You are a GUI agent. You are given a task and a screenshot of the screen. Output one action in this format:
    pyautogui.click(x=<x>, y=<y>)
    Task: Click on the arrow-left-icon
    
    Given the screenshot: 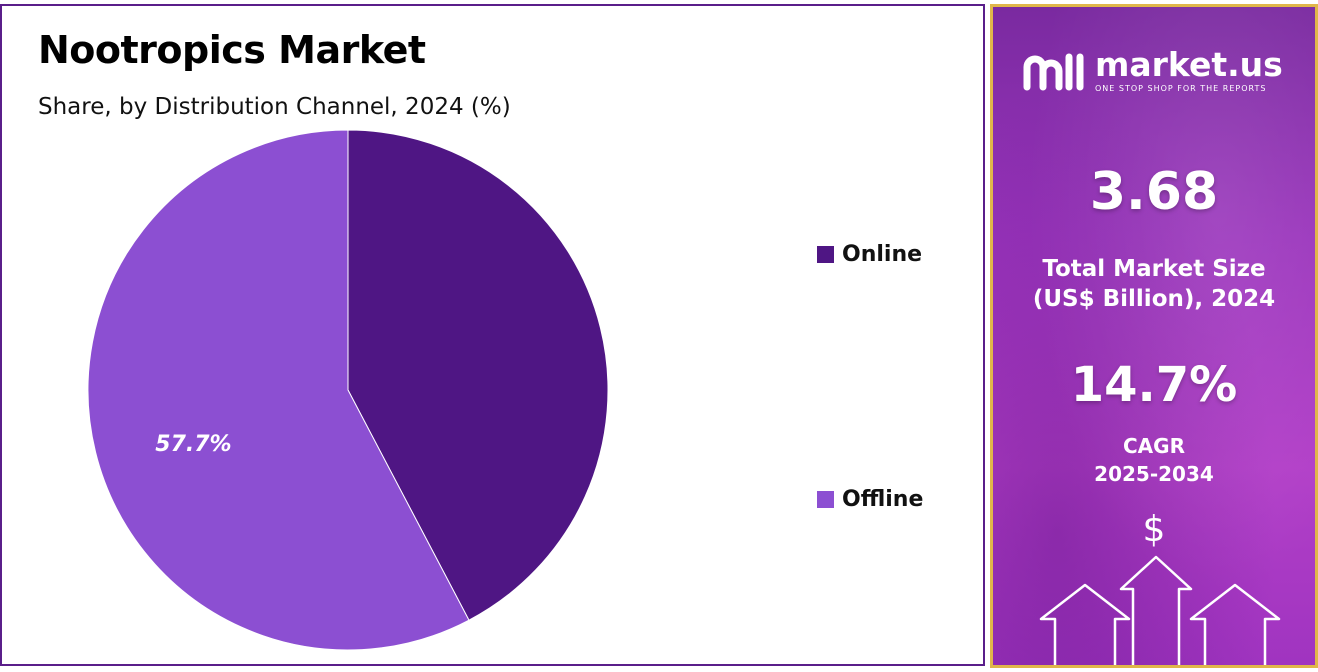 What is the action you would take?
    pyautogui.click(x=1085, y=624)
    